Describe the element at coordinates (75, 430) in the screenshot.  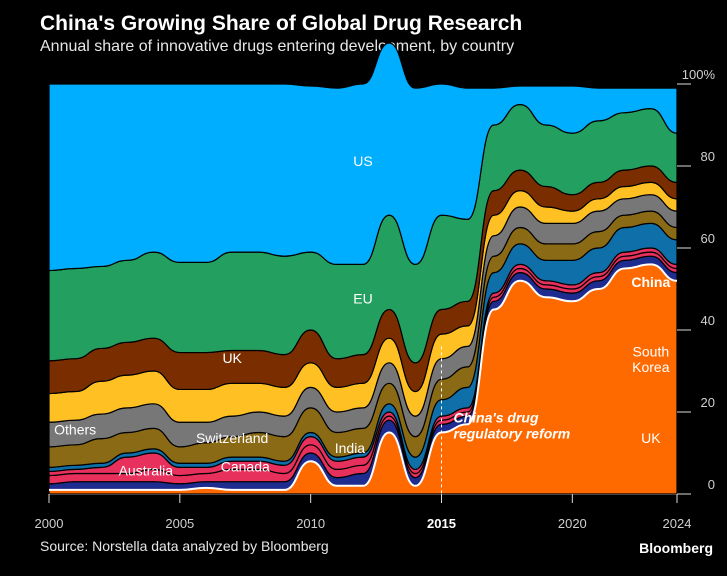
I see `label-others: Others` at that location.